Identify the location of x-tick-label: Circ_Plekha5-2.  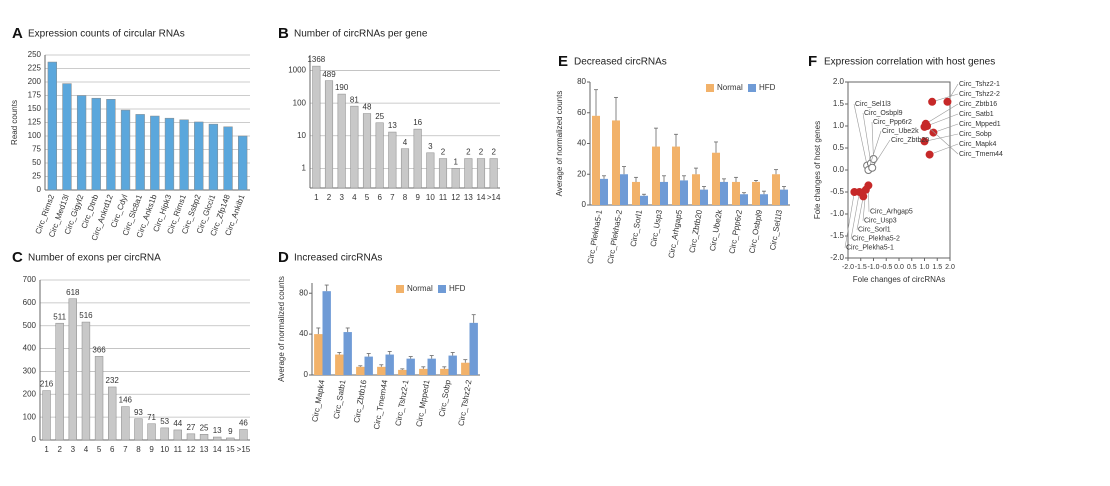
(615, 237).